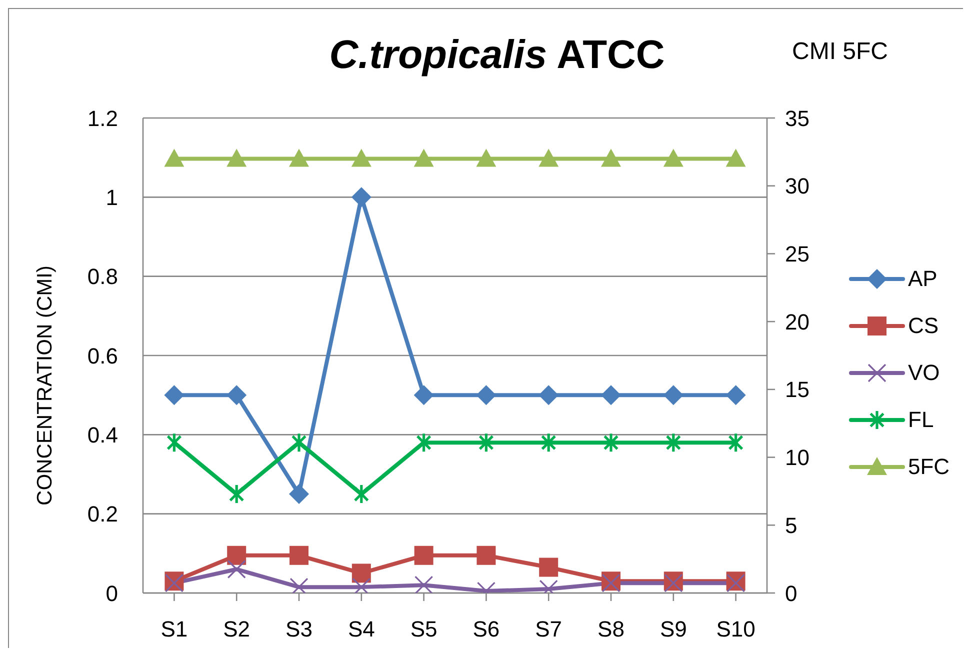  What do you see at coordinates (45, 386) in the screenshot?
I see `y-axis-title: CONCENTRATION (CMI)` at bounding box center [45, 386].